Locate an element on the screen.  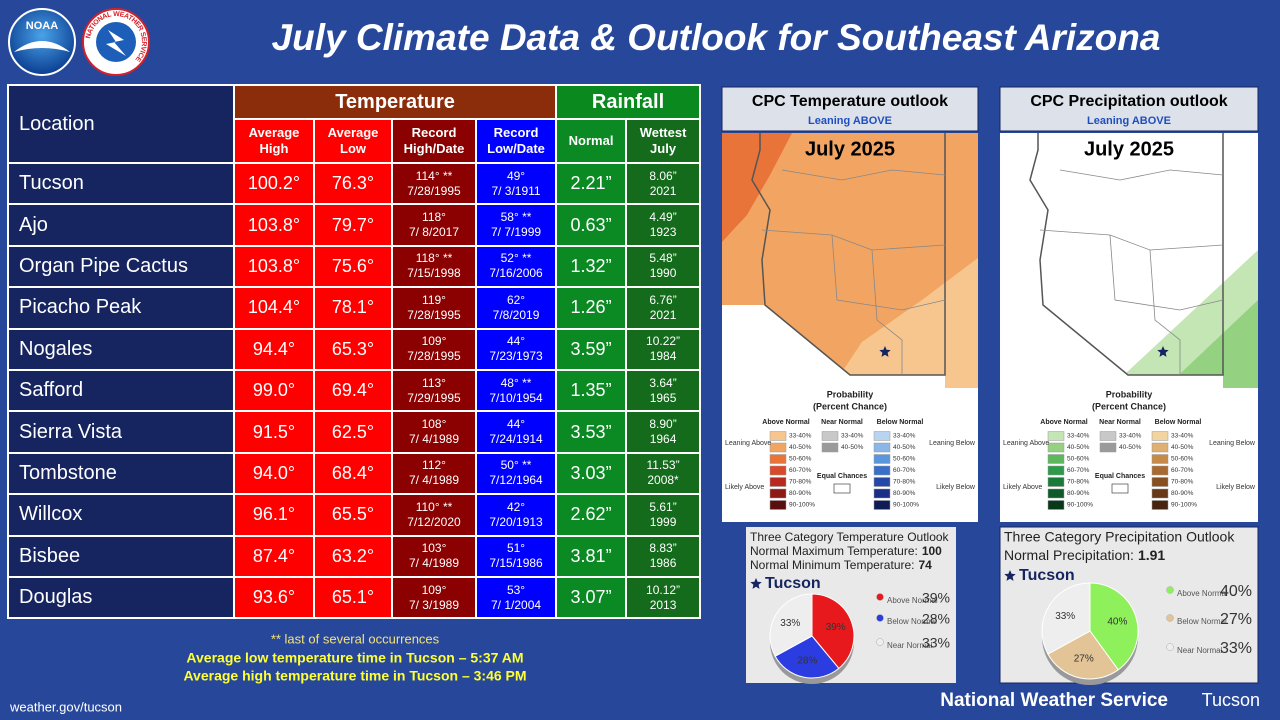
wettest-july-date: 1923 is located at coordinates (663, 232).